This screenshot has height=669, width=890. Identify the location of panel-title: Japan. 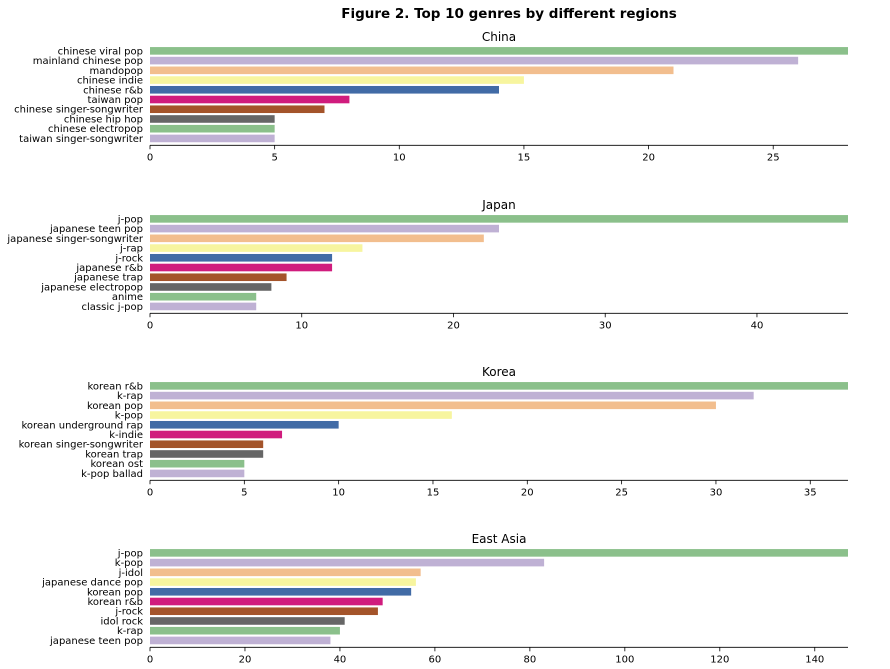
(498, 205).